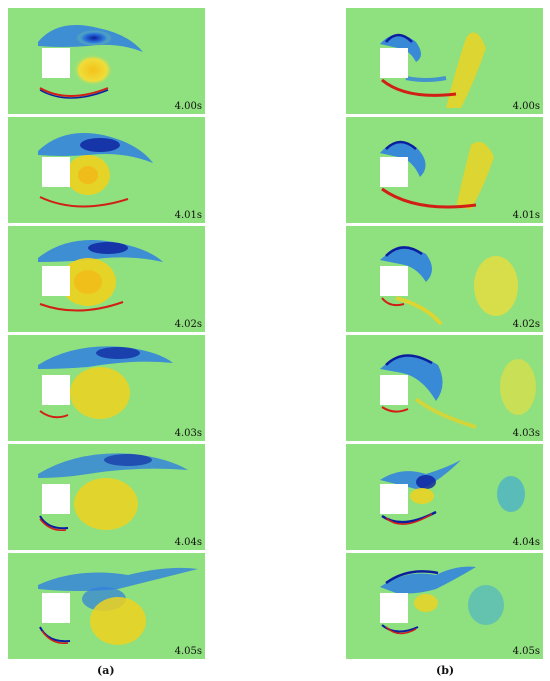 Image resolution: width=550 pixels, height=681 pixels. I want to click on frame-a-5: 4.04s, so click(106, 497).